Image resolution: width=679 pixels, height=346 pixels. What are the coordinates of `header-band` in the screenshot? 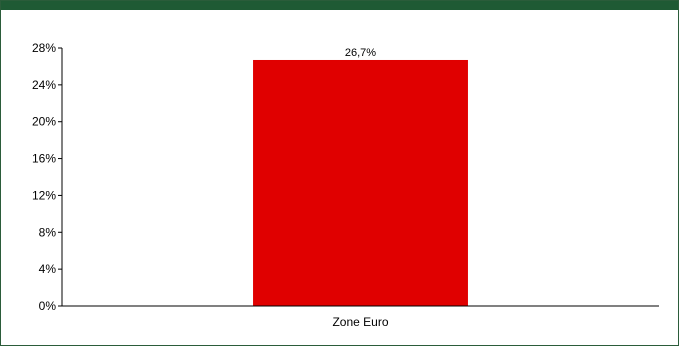 It's located at (339, 5).